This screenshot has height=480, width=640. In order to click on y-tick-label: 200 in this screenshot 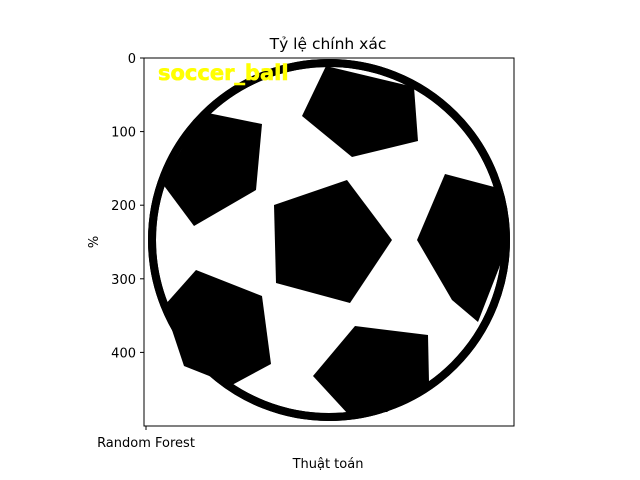, I will do `click(123, 206)`.